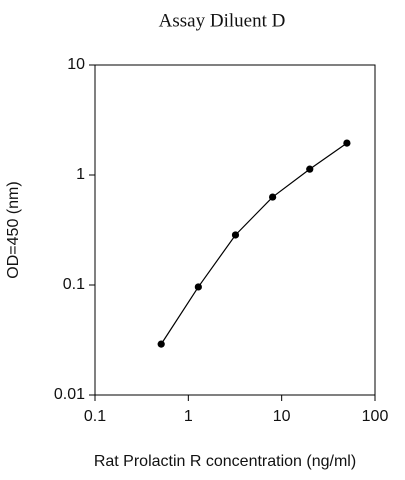  What do you see at coordinates (188, 416) in the screenshot?
I see `x-tick-label: 1` at bounding box center [188, 416].